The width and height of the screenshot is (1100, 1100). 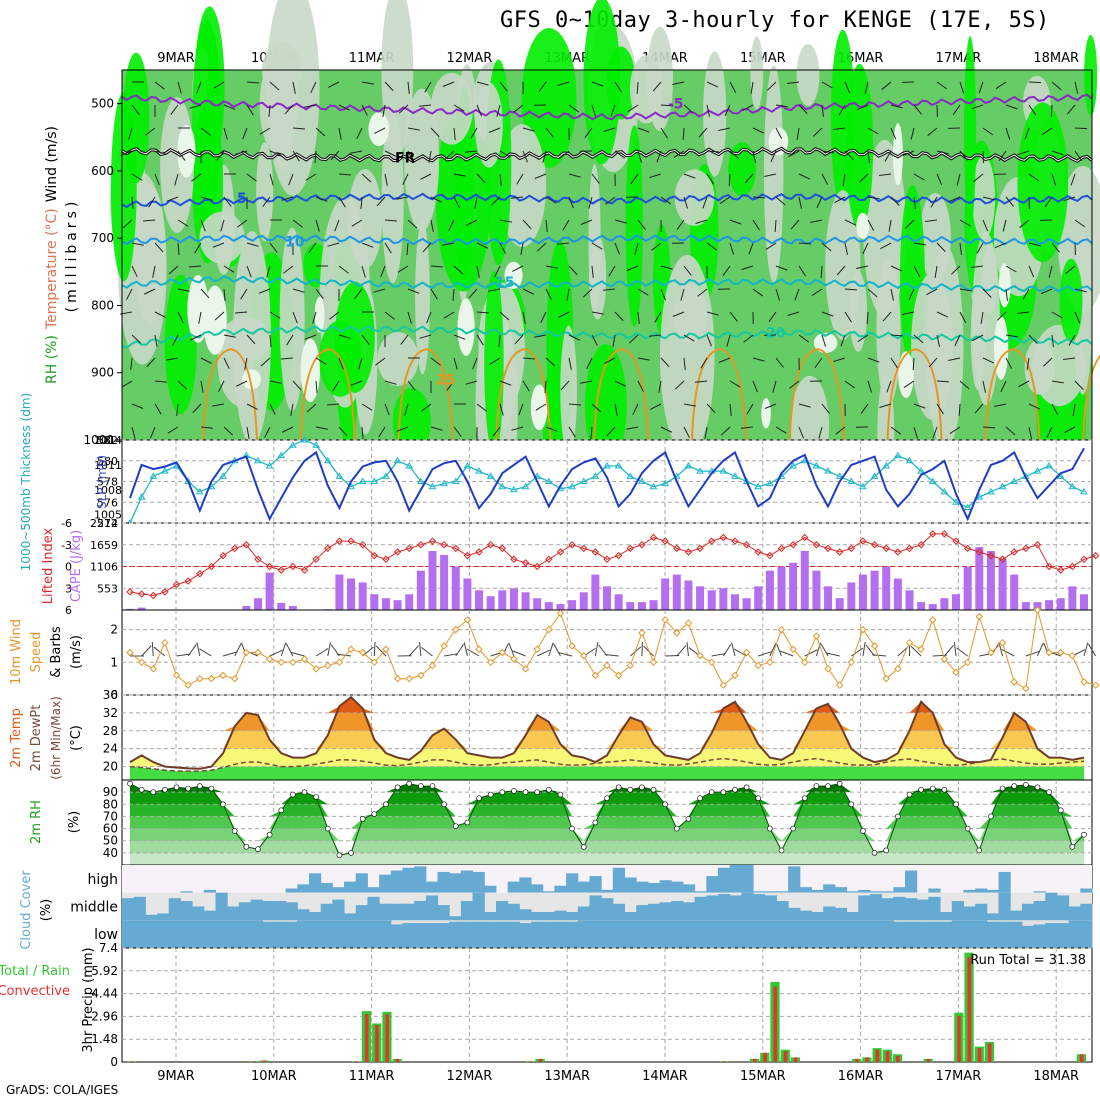 What do you see at coordinates (68, 588) in the screenshot?
I see `li-tick-3: 3` at bounding box center [68, 588].